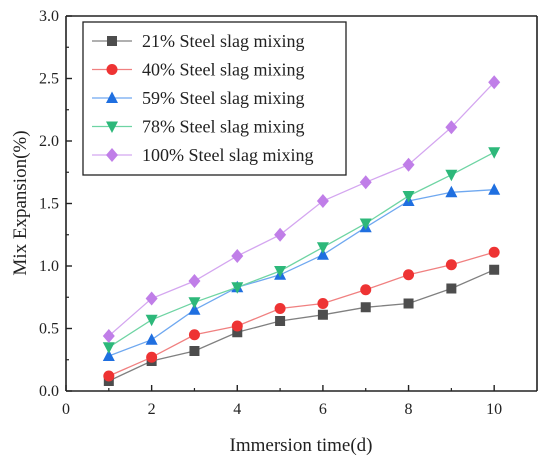 This screenshot has height=466, width=550. Describe the element at coordinates (49, 79) in the screenshot. I see `y-tick-label: 2.5` at that location.